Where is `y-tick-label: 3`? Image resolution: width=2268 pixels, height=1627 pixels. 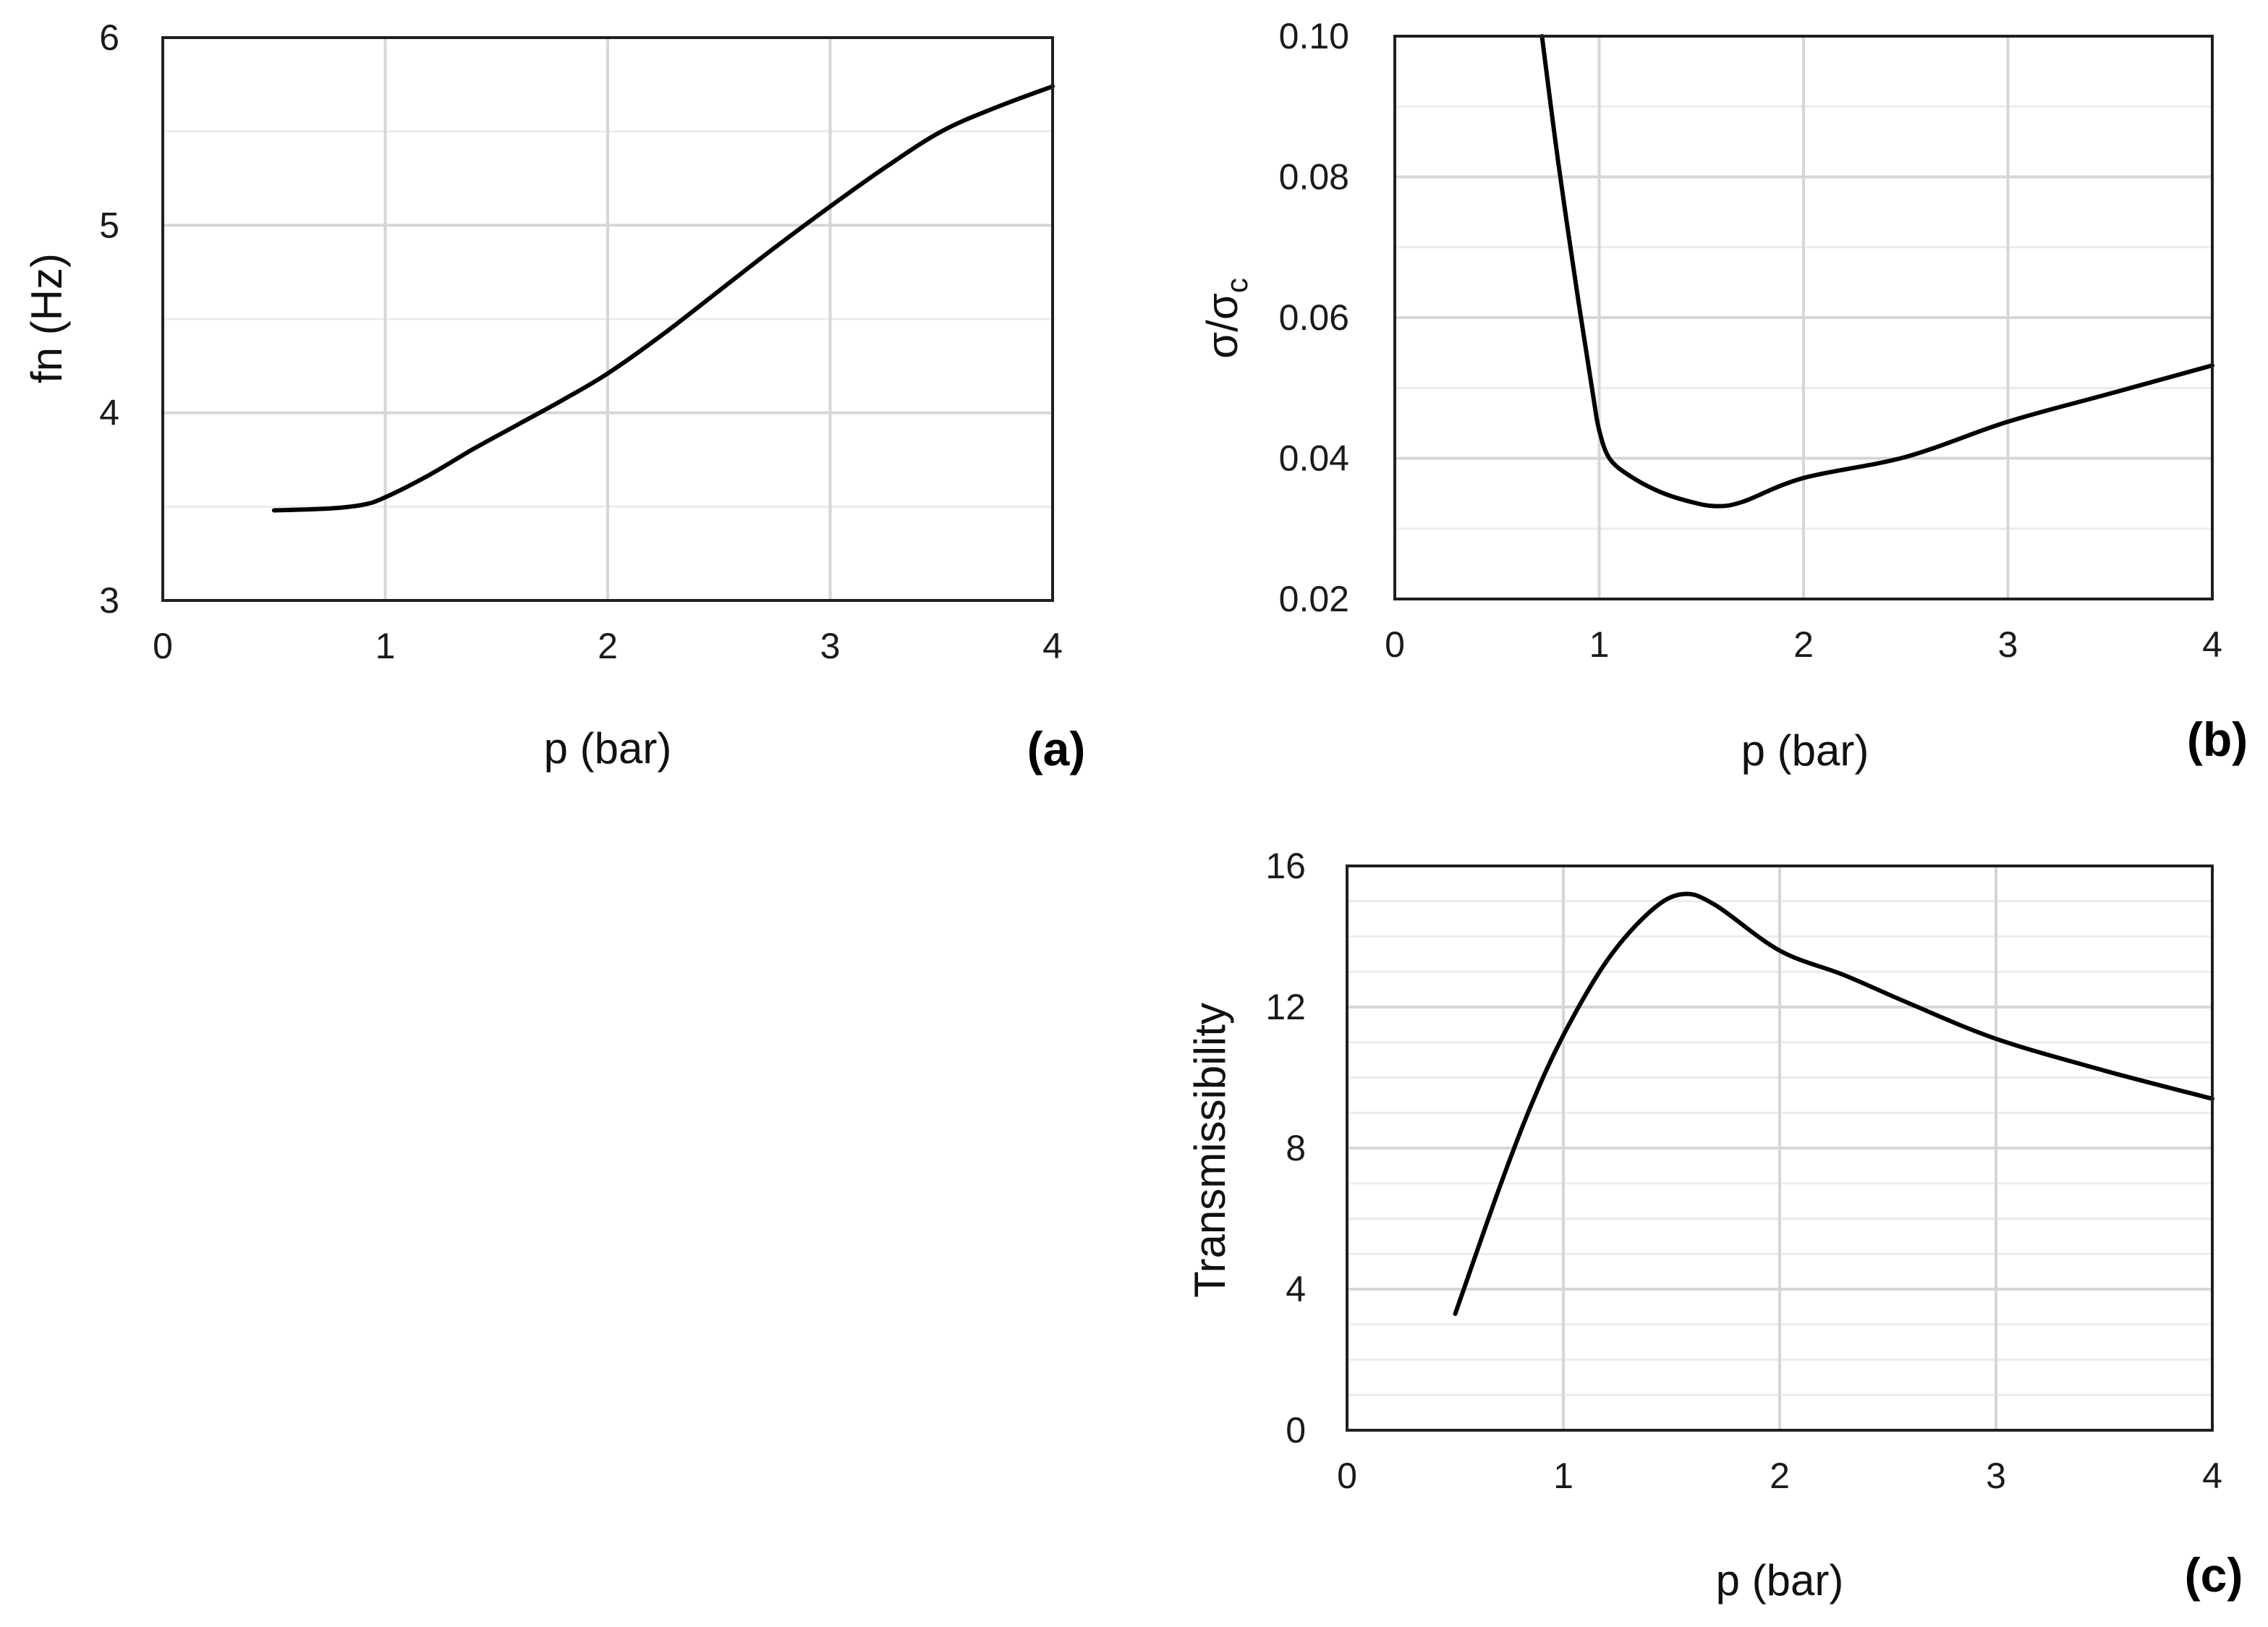 y-tick-label: 3 is located at coordinates (109, 601).